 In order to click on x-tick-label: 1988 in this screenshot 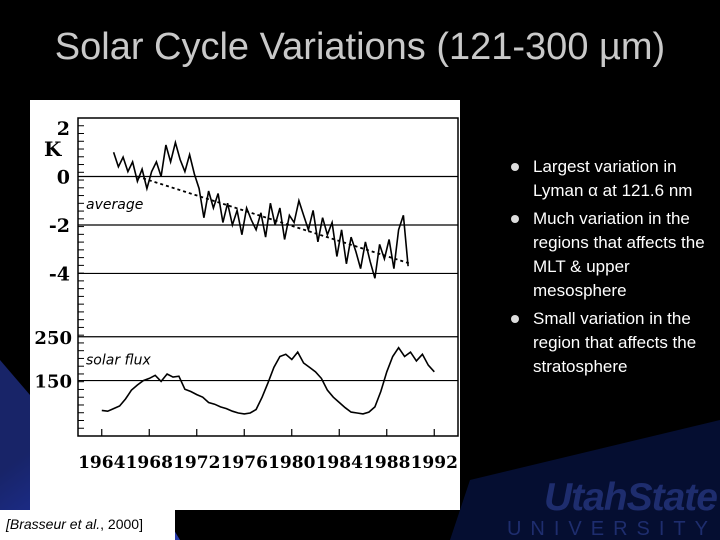, I will do `click(386, 463)`.